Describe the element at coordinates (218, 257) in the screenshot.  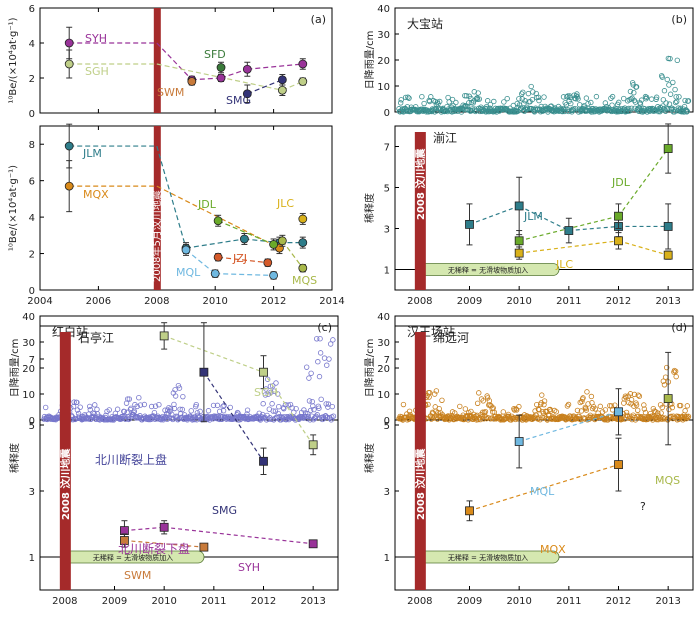
I see `data-point-jzj` at that location.